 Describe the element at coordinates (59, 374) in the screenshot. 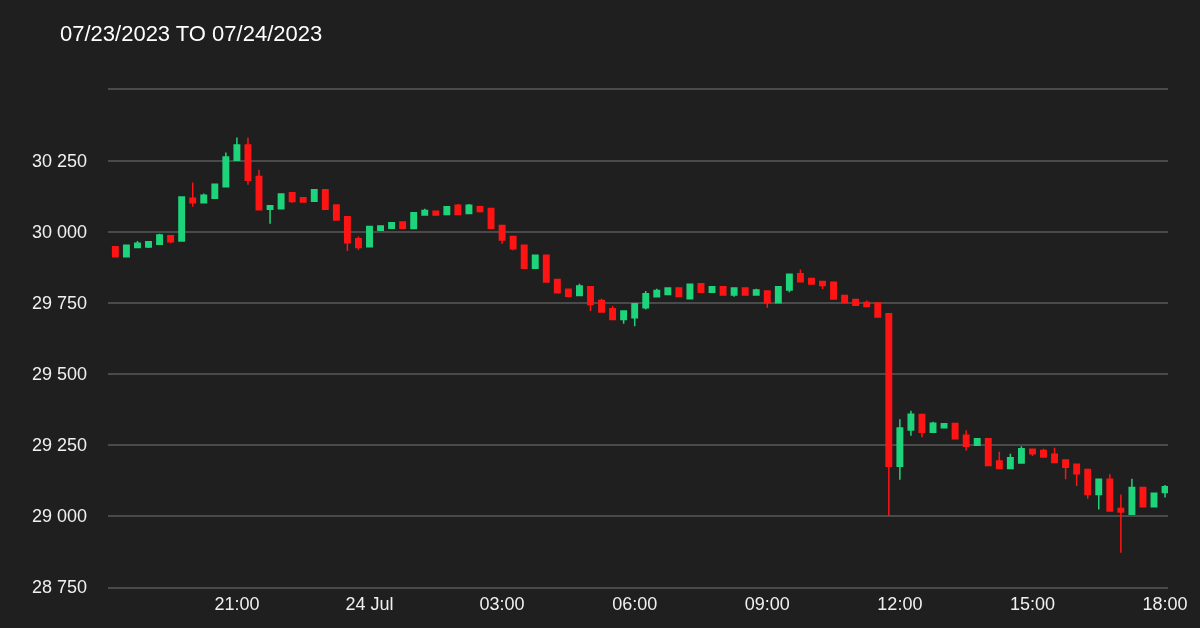

I see `y-tick-label: 29 500` at that location.